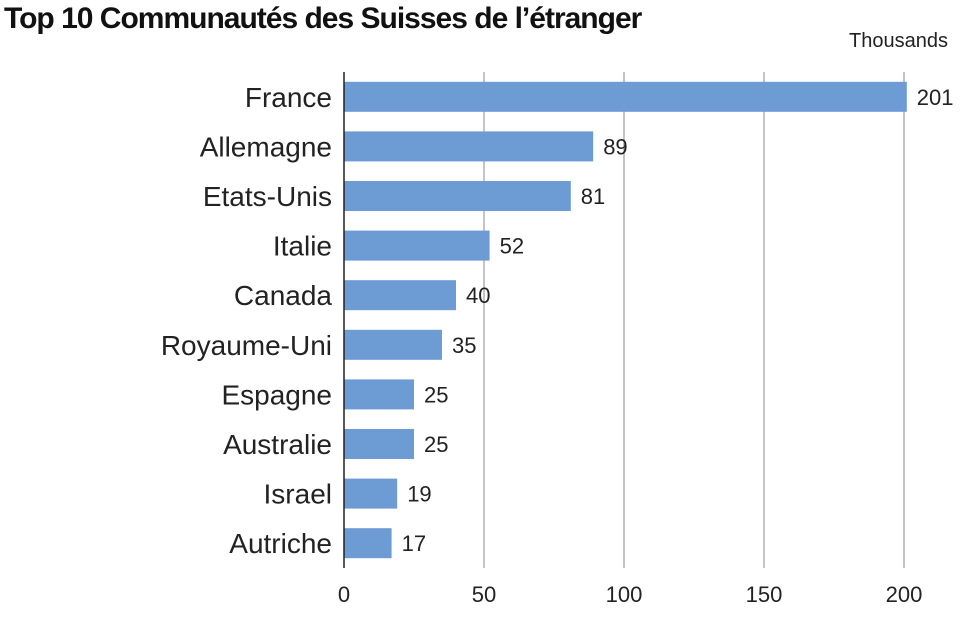 The width and height of the screenshot is (960, 618). What do you see at coordinates (277, 444) in the screenshot?
I see `category-label: Australie` at bounding box center [277, 444].